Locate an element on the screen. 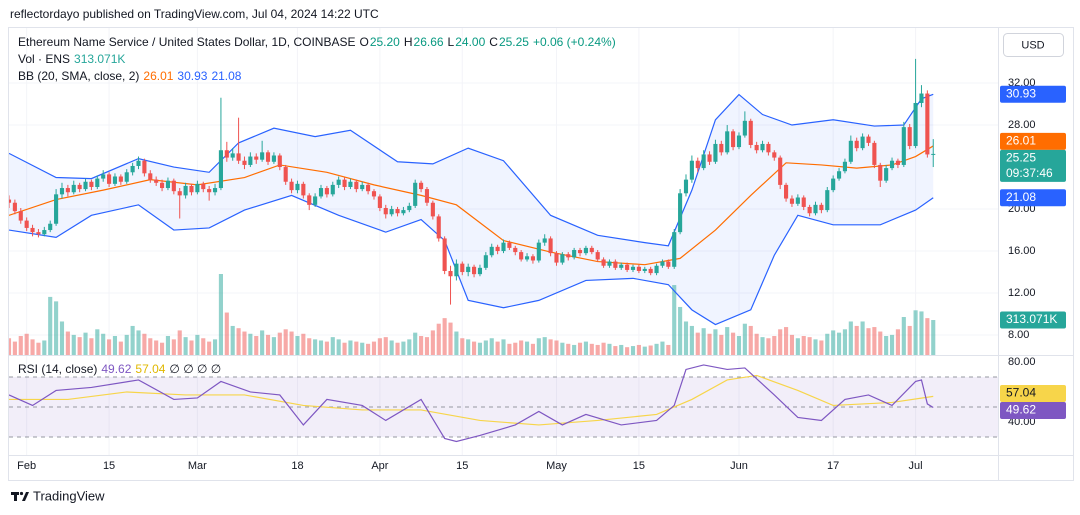  ohlc-value: 26.66 is located at coordinates (428, 42).